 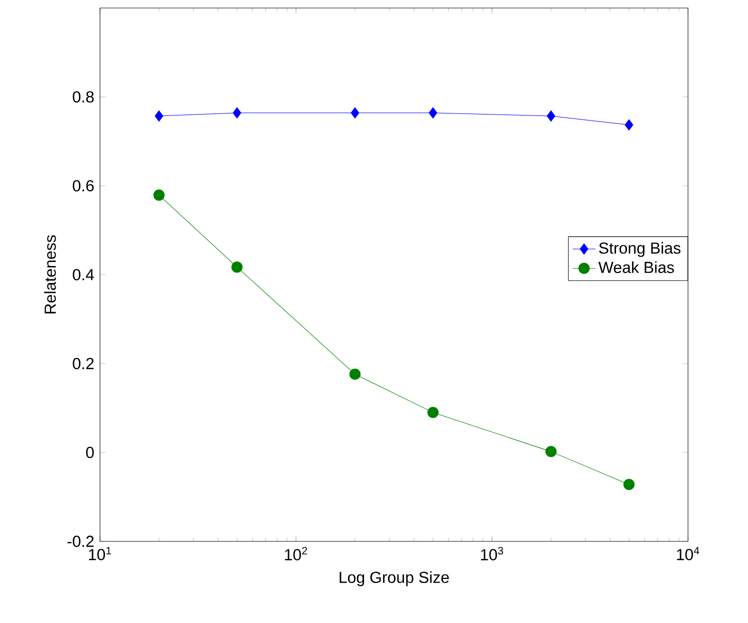 I want to click on x-tick-label: 10$^{4}$, so click(x=688, y=553).